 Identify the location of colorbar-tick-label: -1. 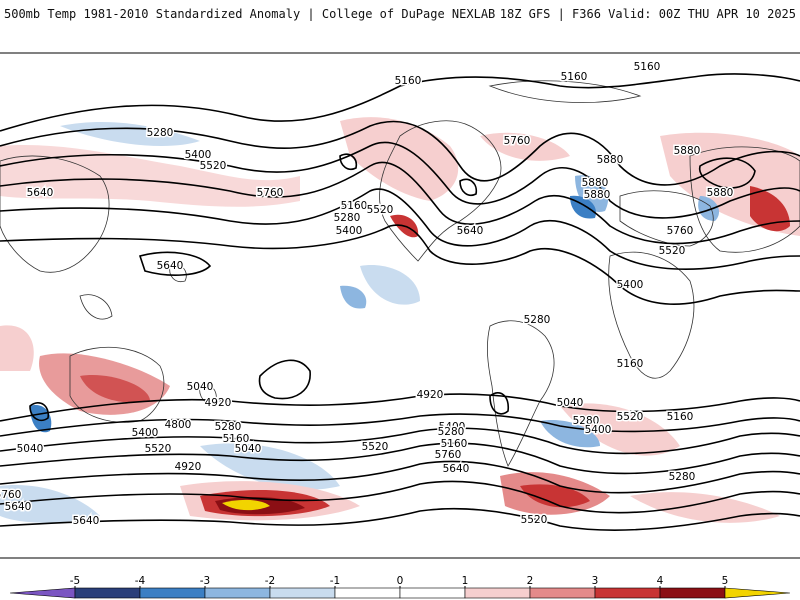
(335, 581).